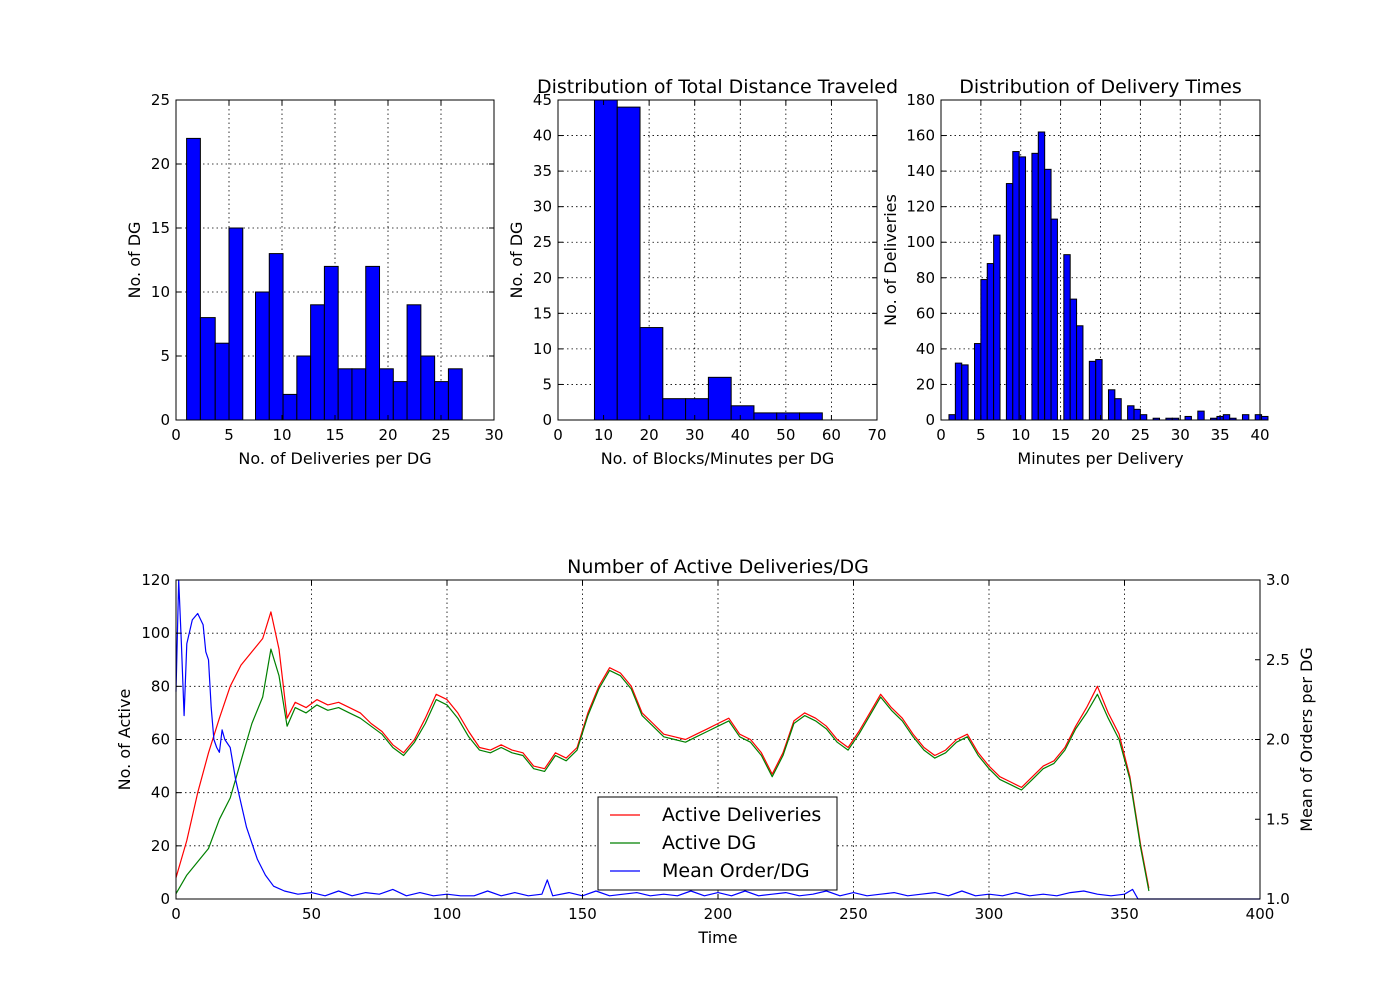  I want to click on legend-entry: Mean Order/DG, so click(736, 871).